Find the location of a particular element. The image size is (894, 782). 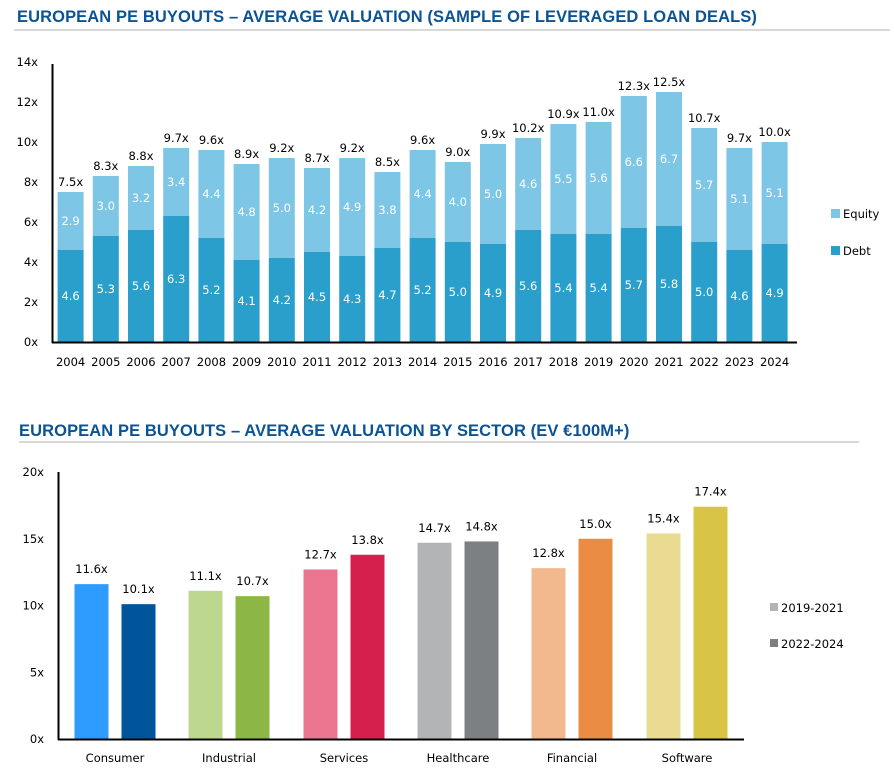

data-label-total: 12.3x is located at coordinates (634, 86).